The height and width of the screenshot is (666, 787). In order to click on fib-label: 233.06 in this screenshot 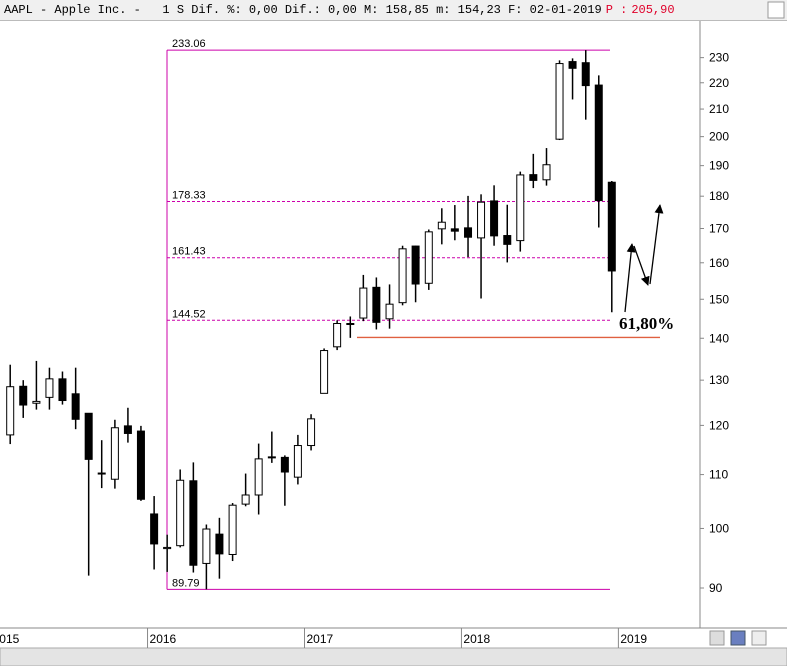, I will do `click(189, 44)`.